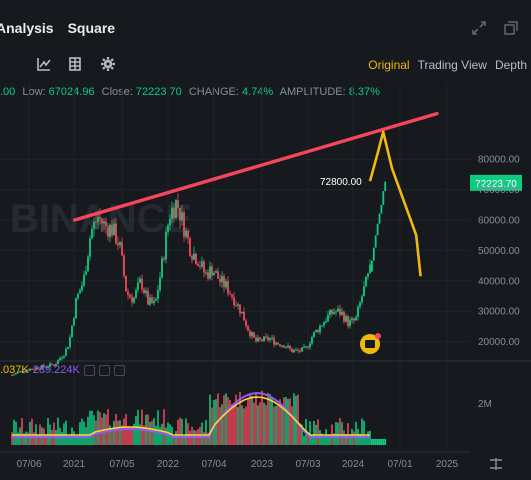 Image resolution: width=531 pixels, height=480 pixels. I want to click on y-tick-label: 20000.00, so click(499, 342).